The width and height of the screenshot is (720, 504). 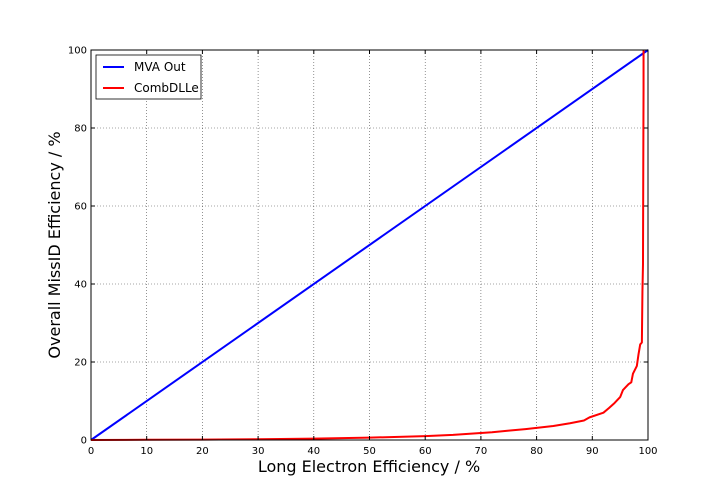 What do you see at coordinates (369, 466) in the screenshot?
I see `x-axis-title: Long Electron Efficiency / %` at bounding box center [369, 466].